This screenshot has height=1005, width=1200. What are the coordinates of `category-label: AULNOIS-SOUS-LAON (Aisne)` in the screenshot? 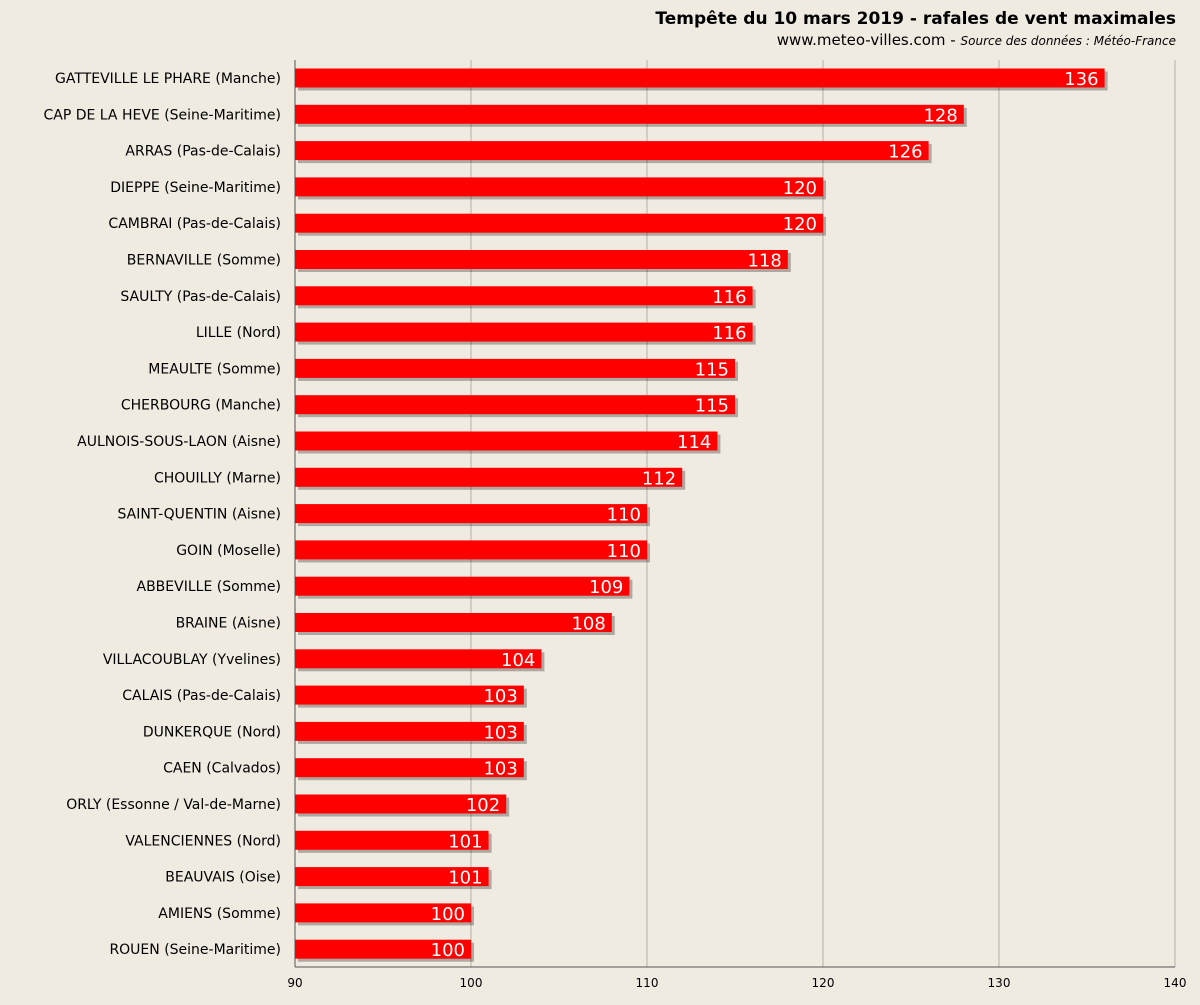 It's located at (179, 442).